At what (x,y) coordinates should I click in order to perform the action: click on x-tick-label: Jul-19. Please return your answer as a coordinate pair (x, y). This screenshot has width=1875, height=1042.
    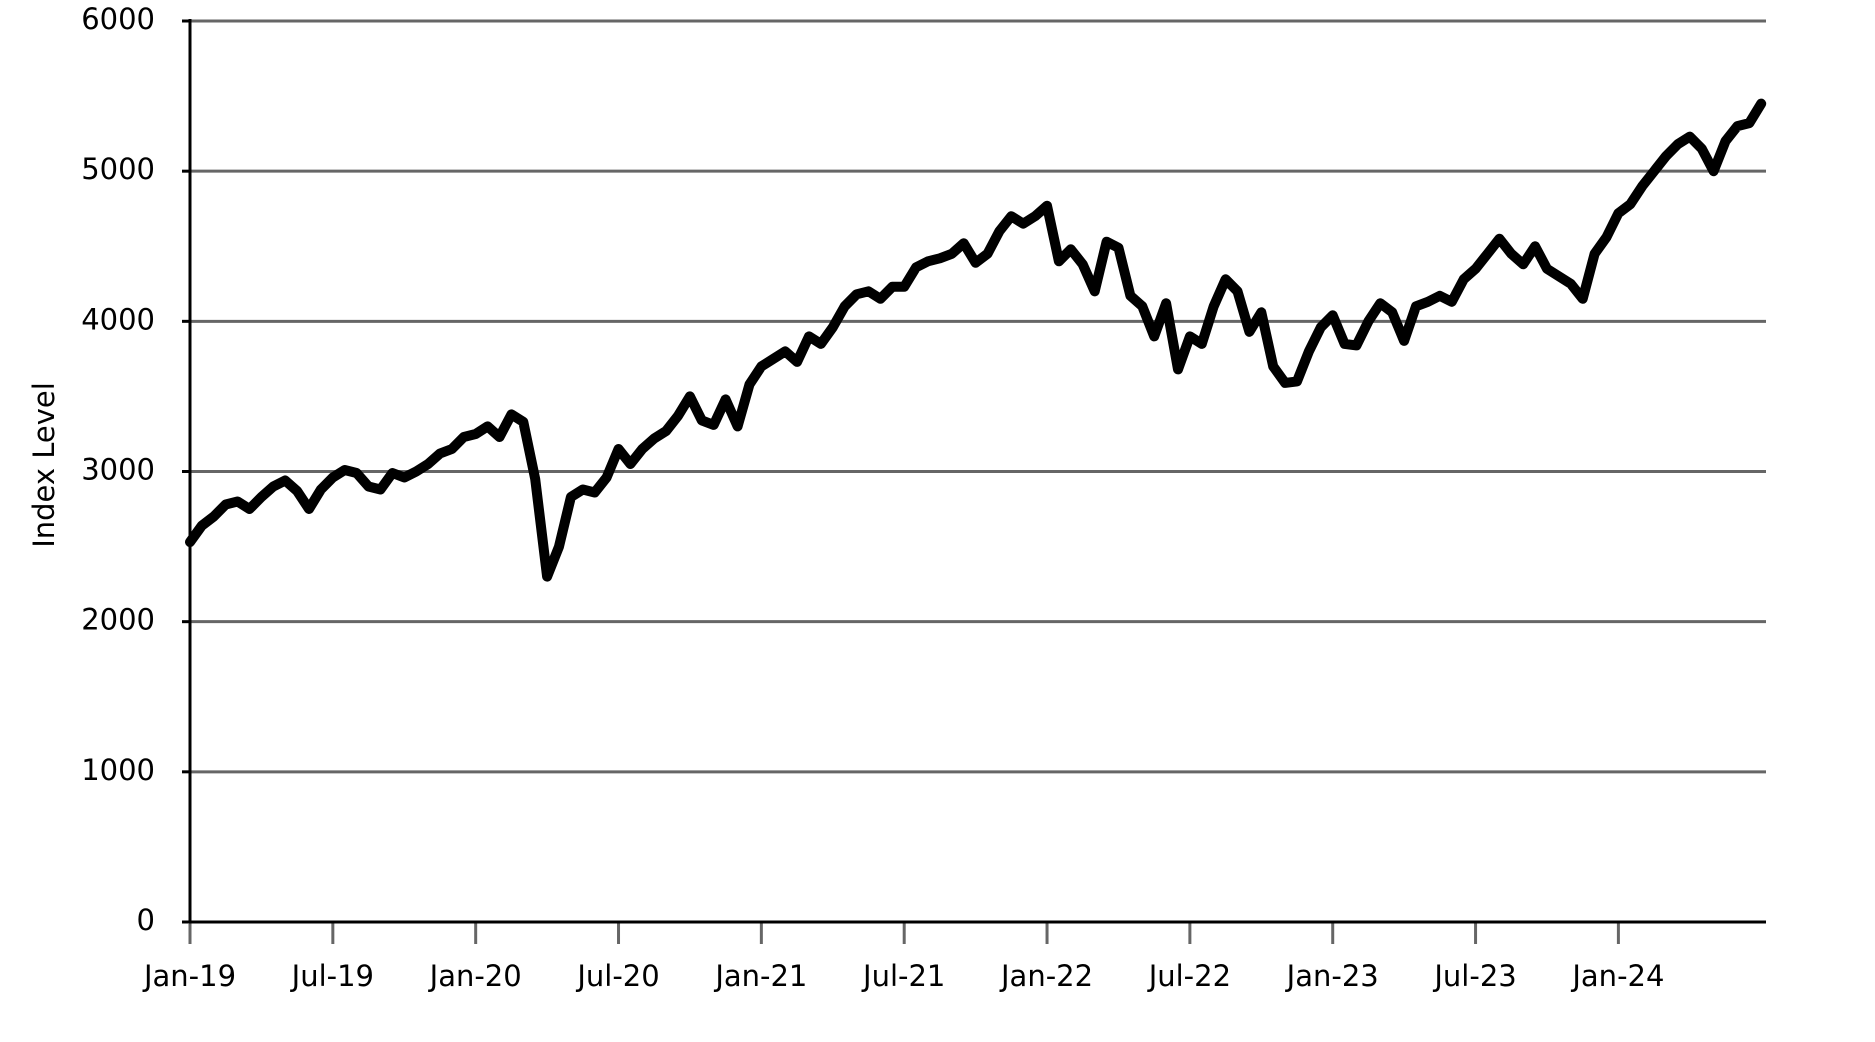
    Looking at the image, I should click on (332, 976).